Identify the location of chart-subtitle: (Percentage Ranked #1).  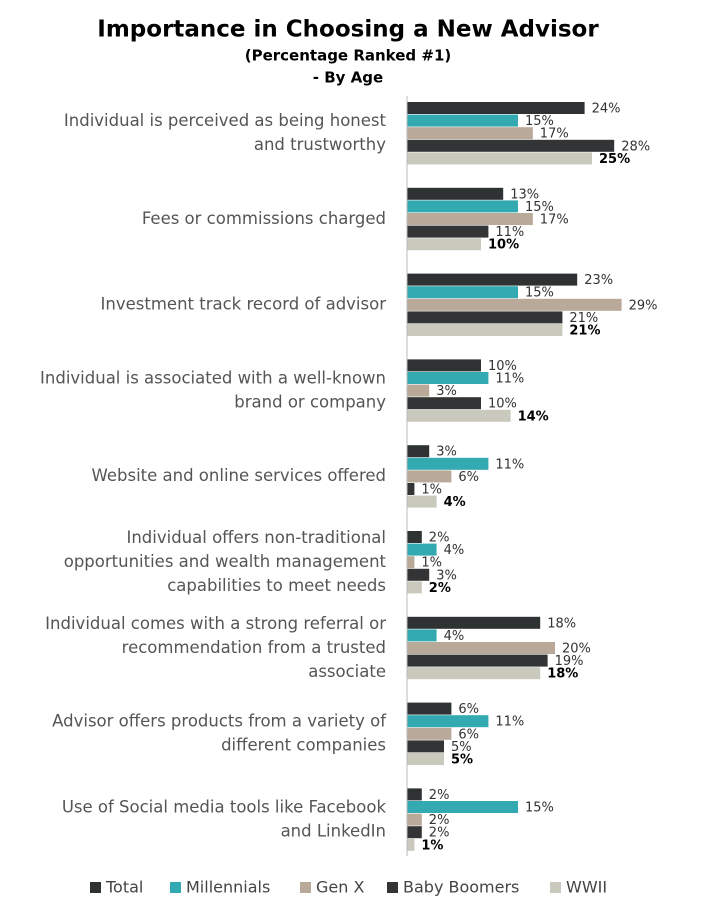
(348, 56).